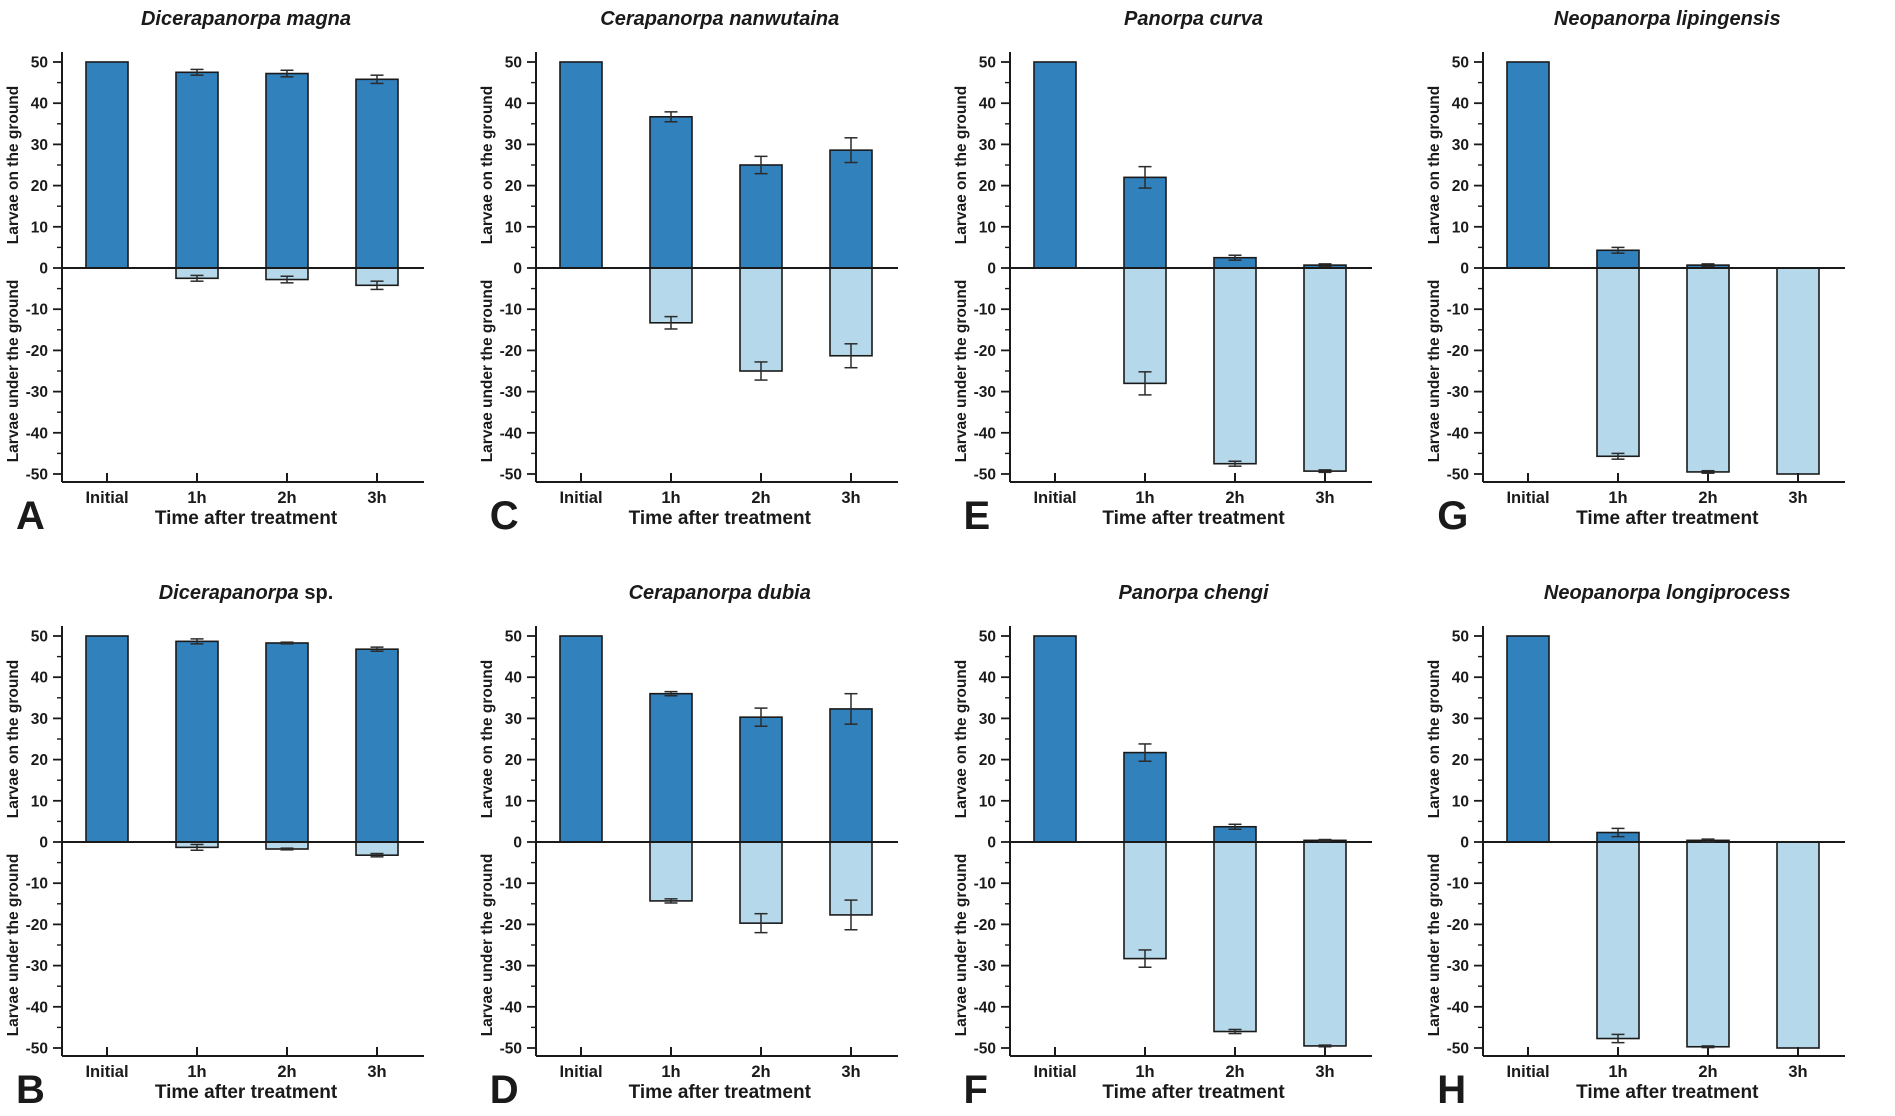 This screenshot has height=1116, width=1895. Describe the element at coordinates (850, 1072) in the screenshot. I see `x-tick-label: 3h` at that location.